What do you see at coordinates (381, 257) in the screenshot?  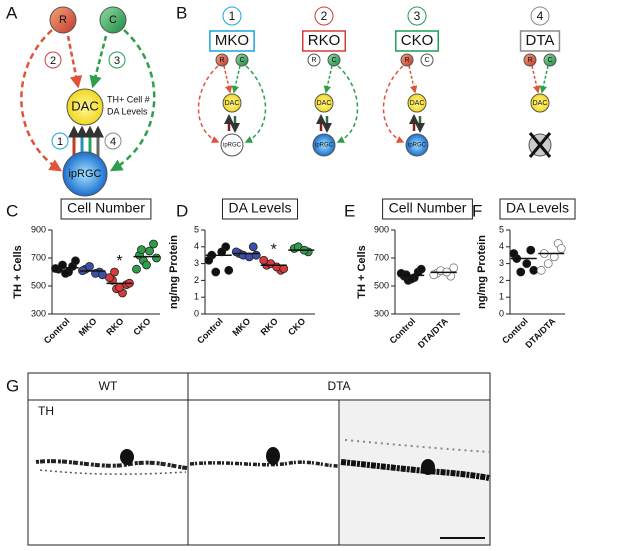 I see `y-tick-label: 700` at bounding box center [381, 257].